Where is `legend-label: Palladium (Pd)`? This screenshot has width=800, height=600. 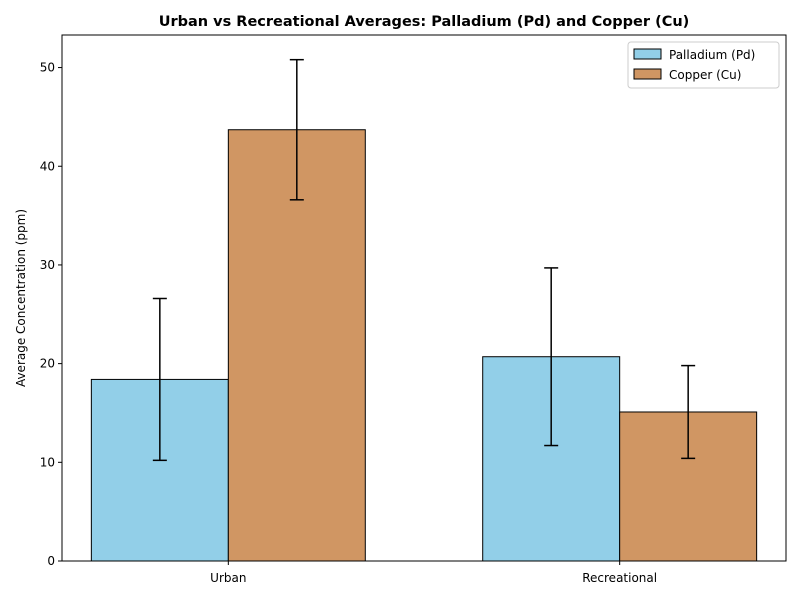 legend-label: Palladium (Pd) is located at coordinates (712, 55).